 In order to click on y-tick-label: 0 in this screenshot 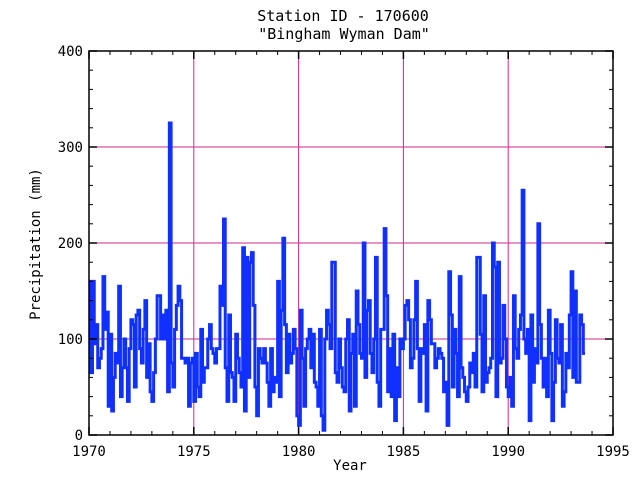, I will do `click(79, 436)`.